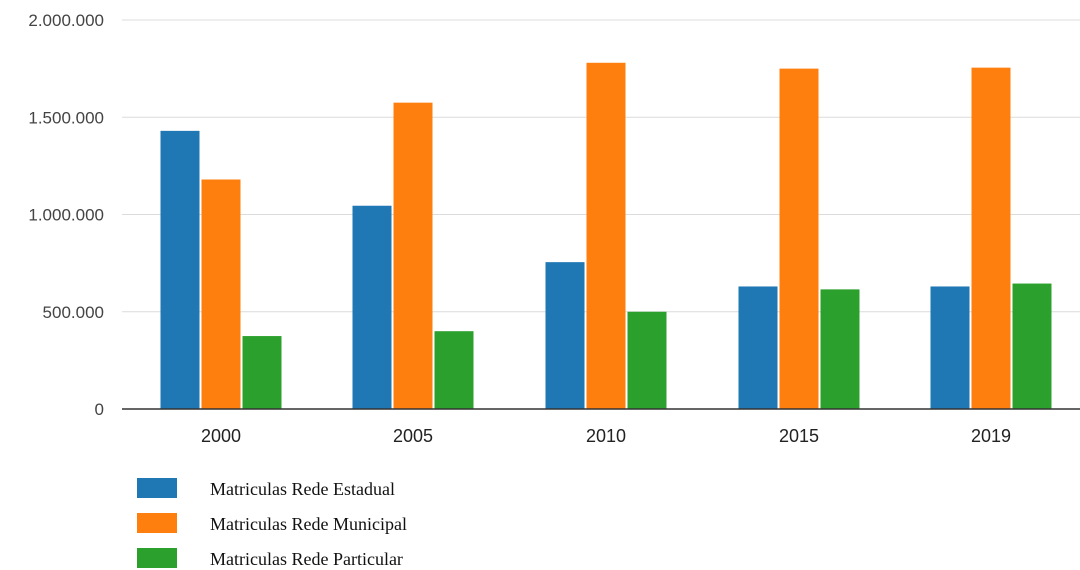  I want to click on y-tick-label: 1.000.000, so click(66, 215).